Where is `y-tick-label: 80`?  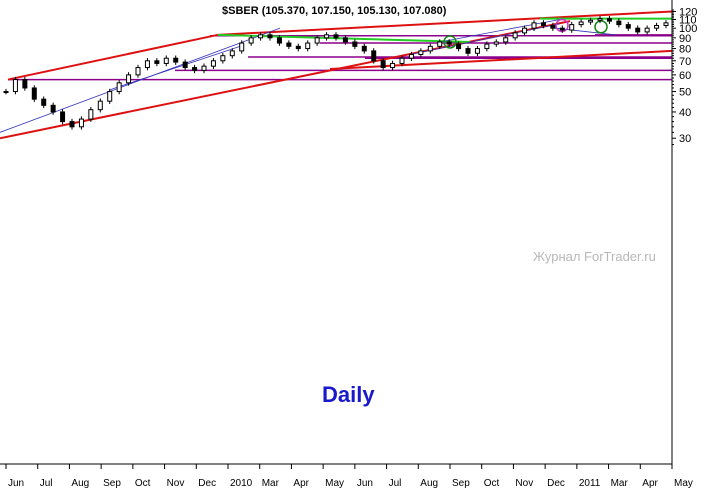 y-tick-label: 80 is located at coordinates (685, 50).